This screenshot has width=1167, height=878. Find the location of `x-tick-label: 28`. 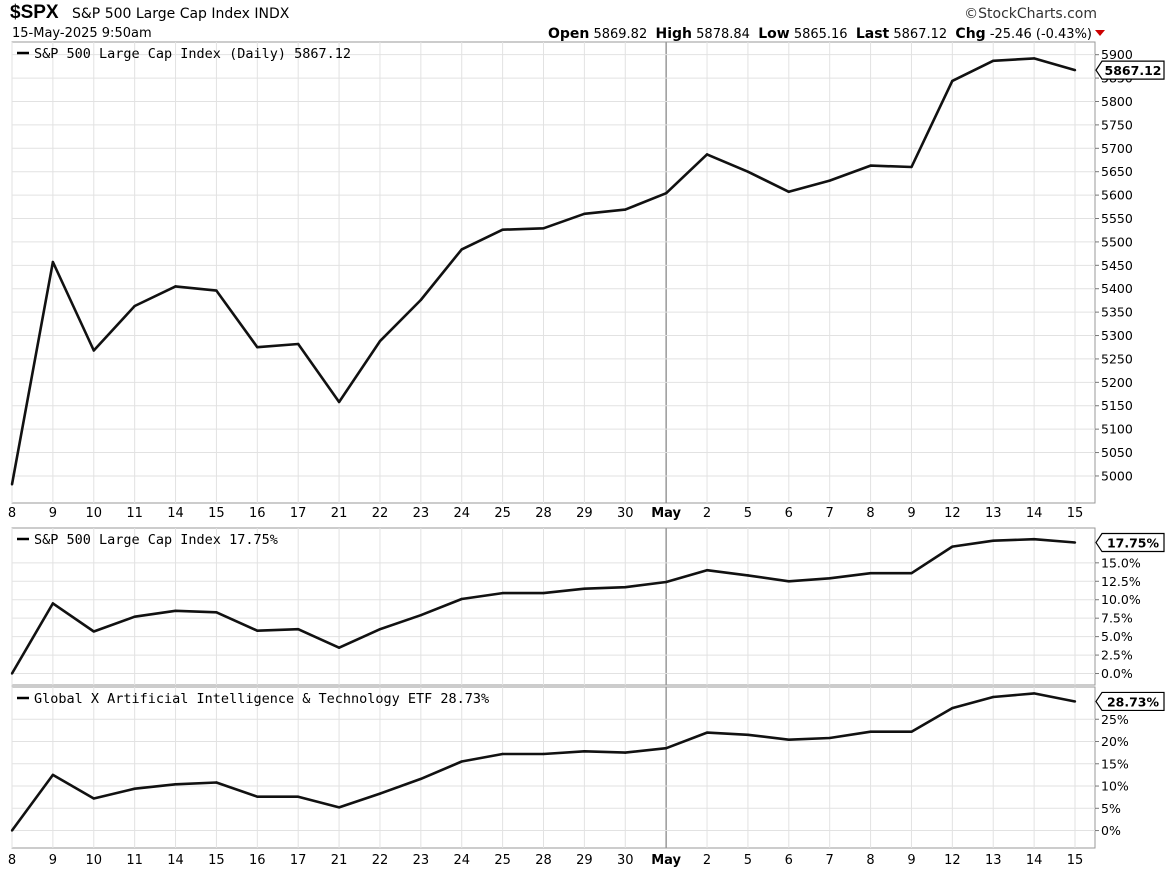

x-tick-label: 28 is located at coordinates (543, 513).